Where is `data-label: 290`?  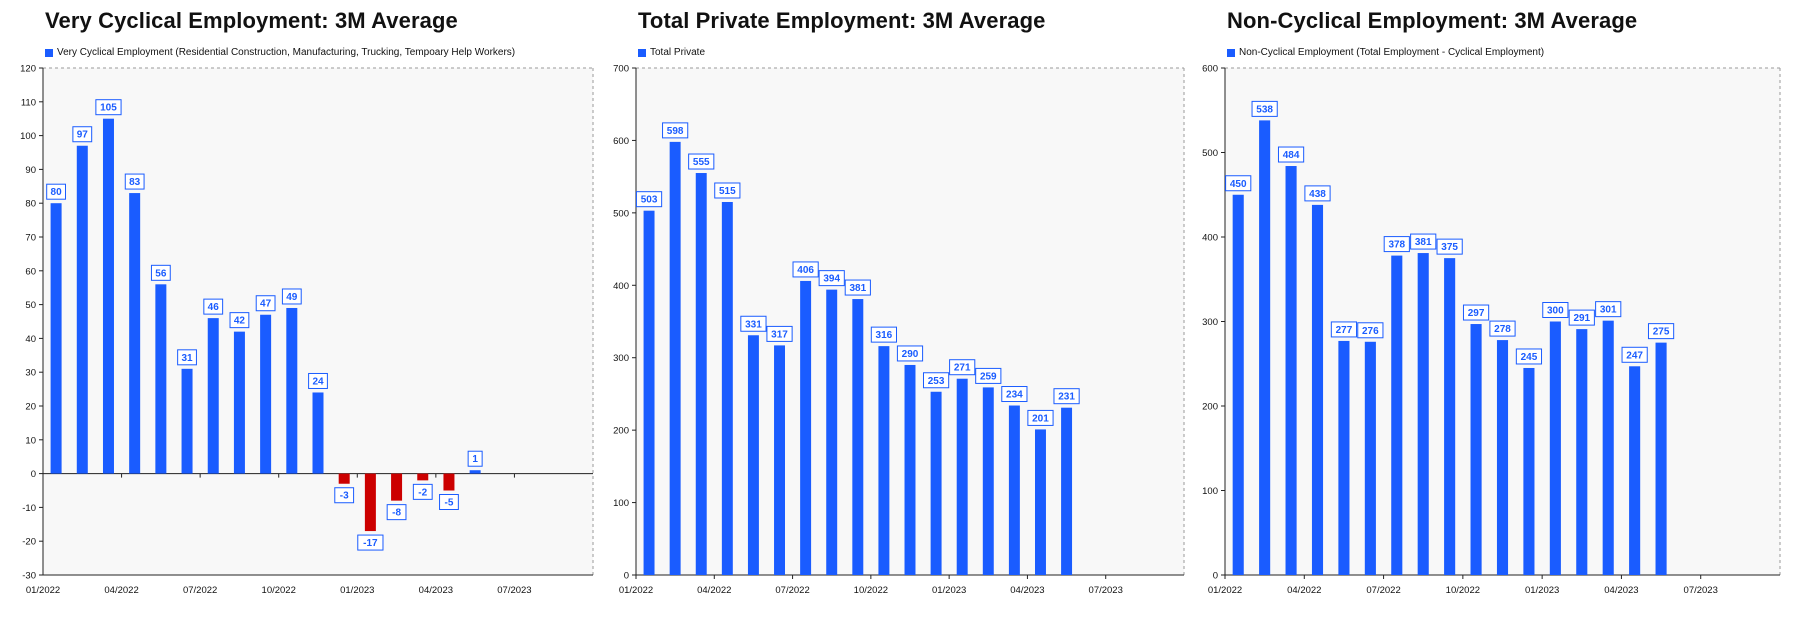
data-label: 290 is located at coordinates (910, 354).